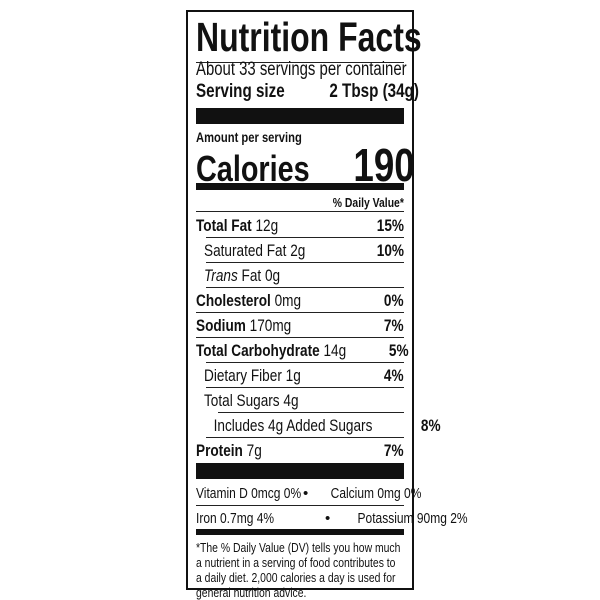 Image resolution: width=600 pixels, height=600 pixels. What do you see at coordinates (255, 250) in the screenshot?
I see `nutrient-name: Saturated Fat 2g` at bounding box center [255, 250].